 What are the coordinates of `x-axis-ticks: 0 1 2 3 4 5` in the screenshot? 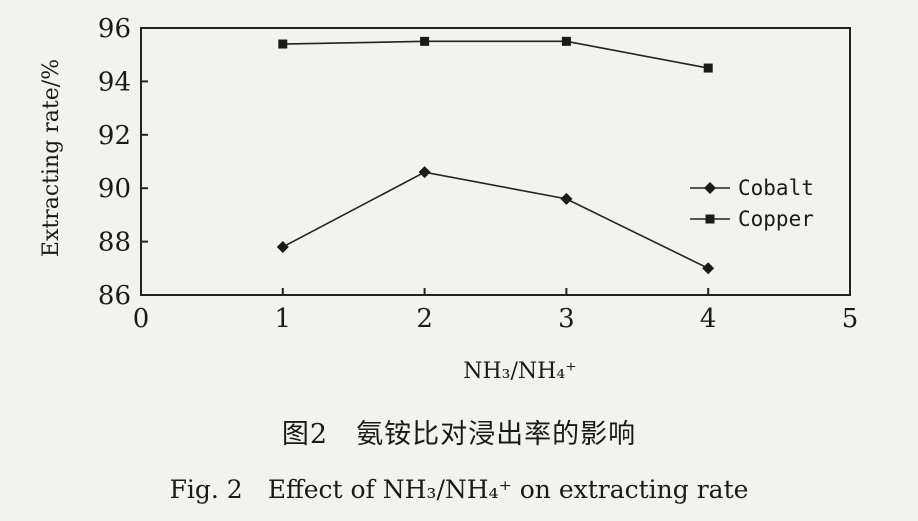 It's located at (496, 311).